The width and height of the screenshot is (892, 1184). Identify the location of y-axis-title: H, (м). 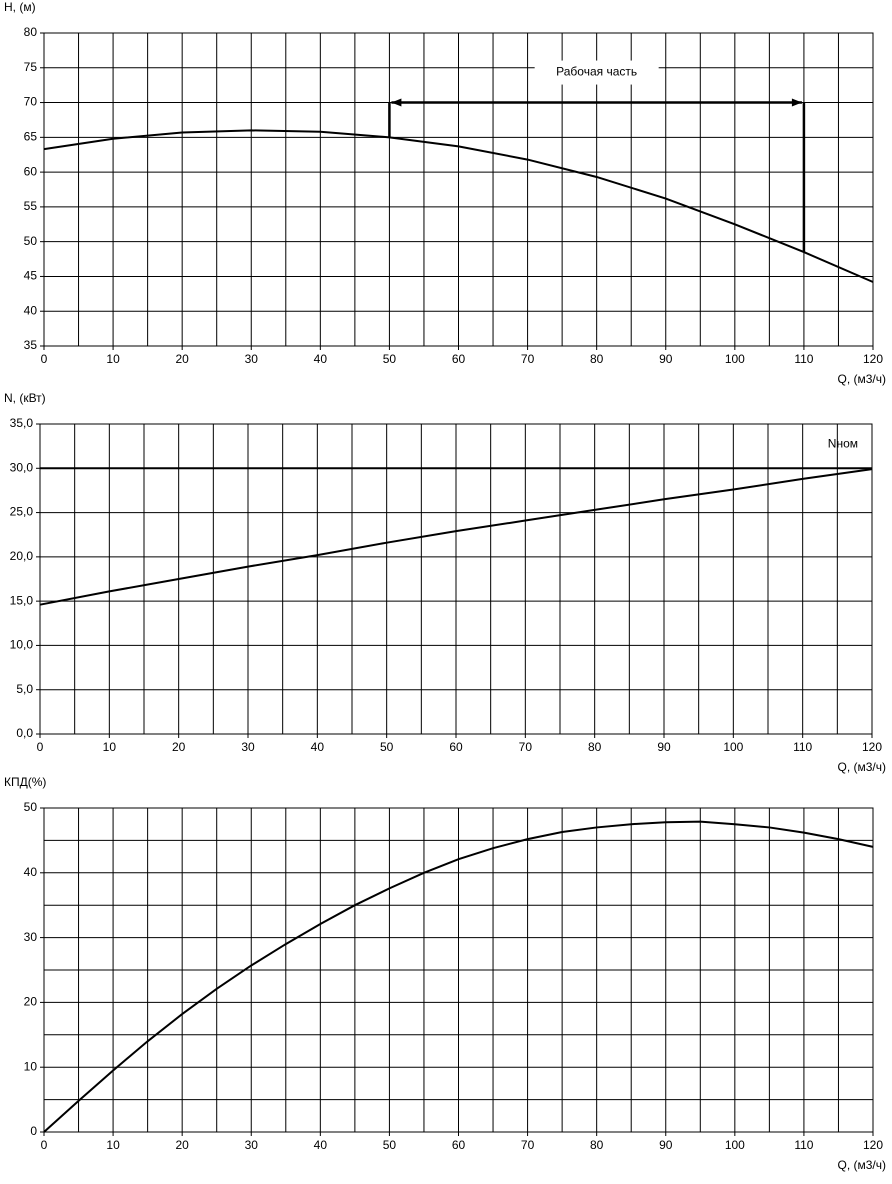
(20, 7).